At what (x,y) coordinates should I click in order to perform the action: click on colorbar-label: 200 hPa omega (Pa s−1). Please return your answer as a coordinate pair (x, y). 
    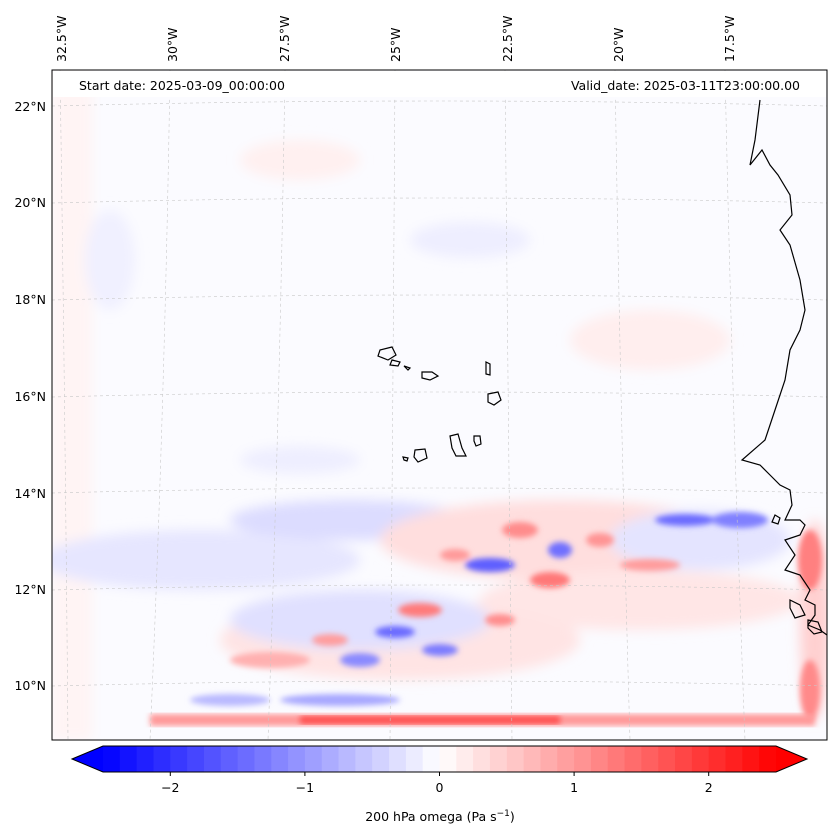
    Looking at the image, I should click on (440, 816).